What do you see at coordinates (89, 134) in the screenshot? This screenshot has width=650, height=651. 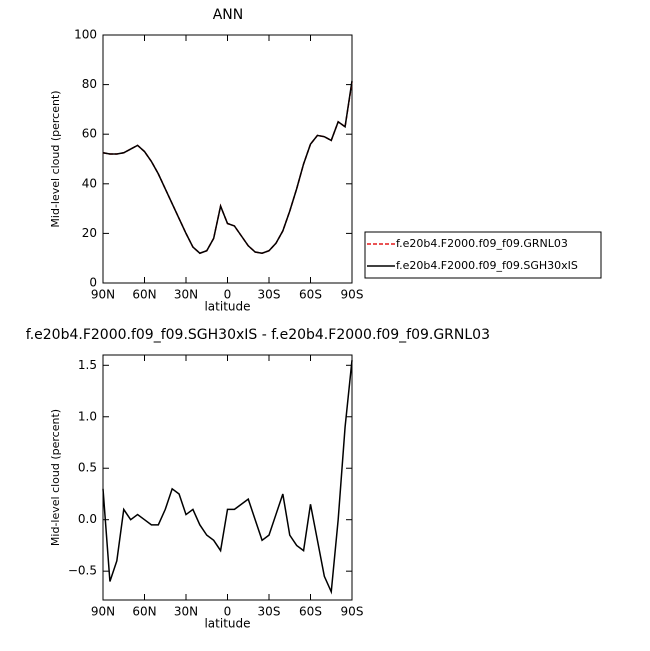 I see `y-tick-label: 60` at bounding box center [89, 134].